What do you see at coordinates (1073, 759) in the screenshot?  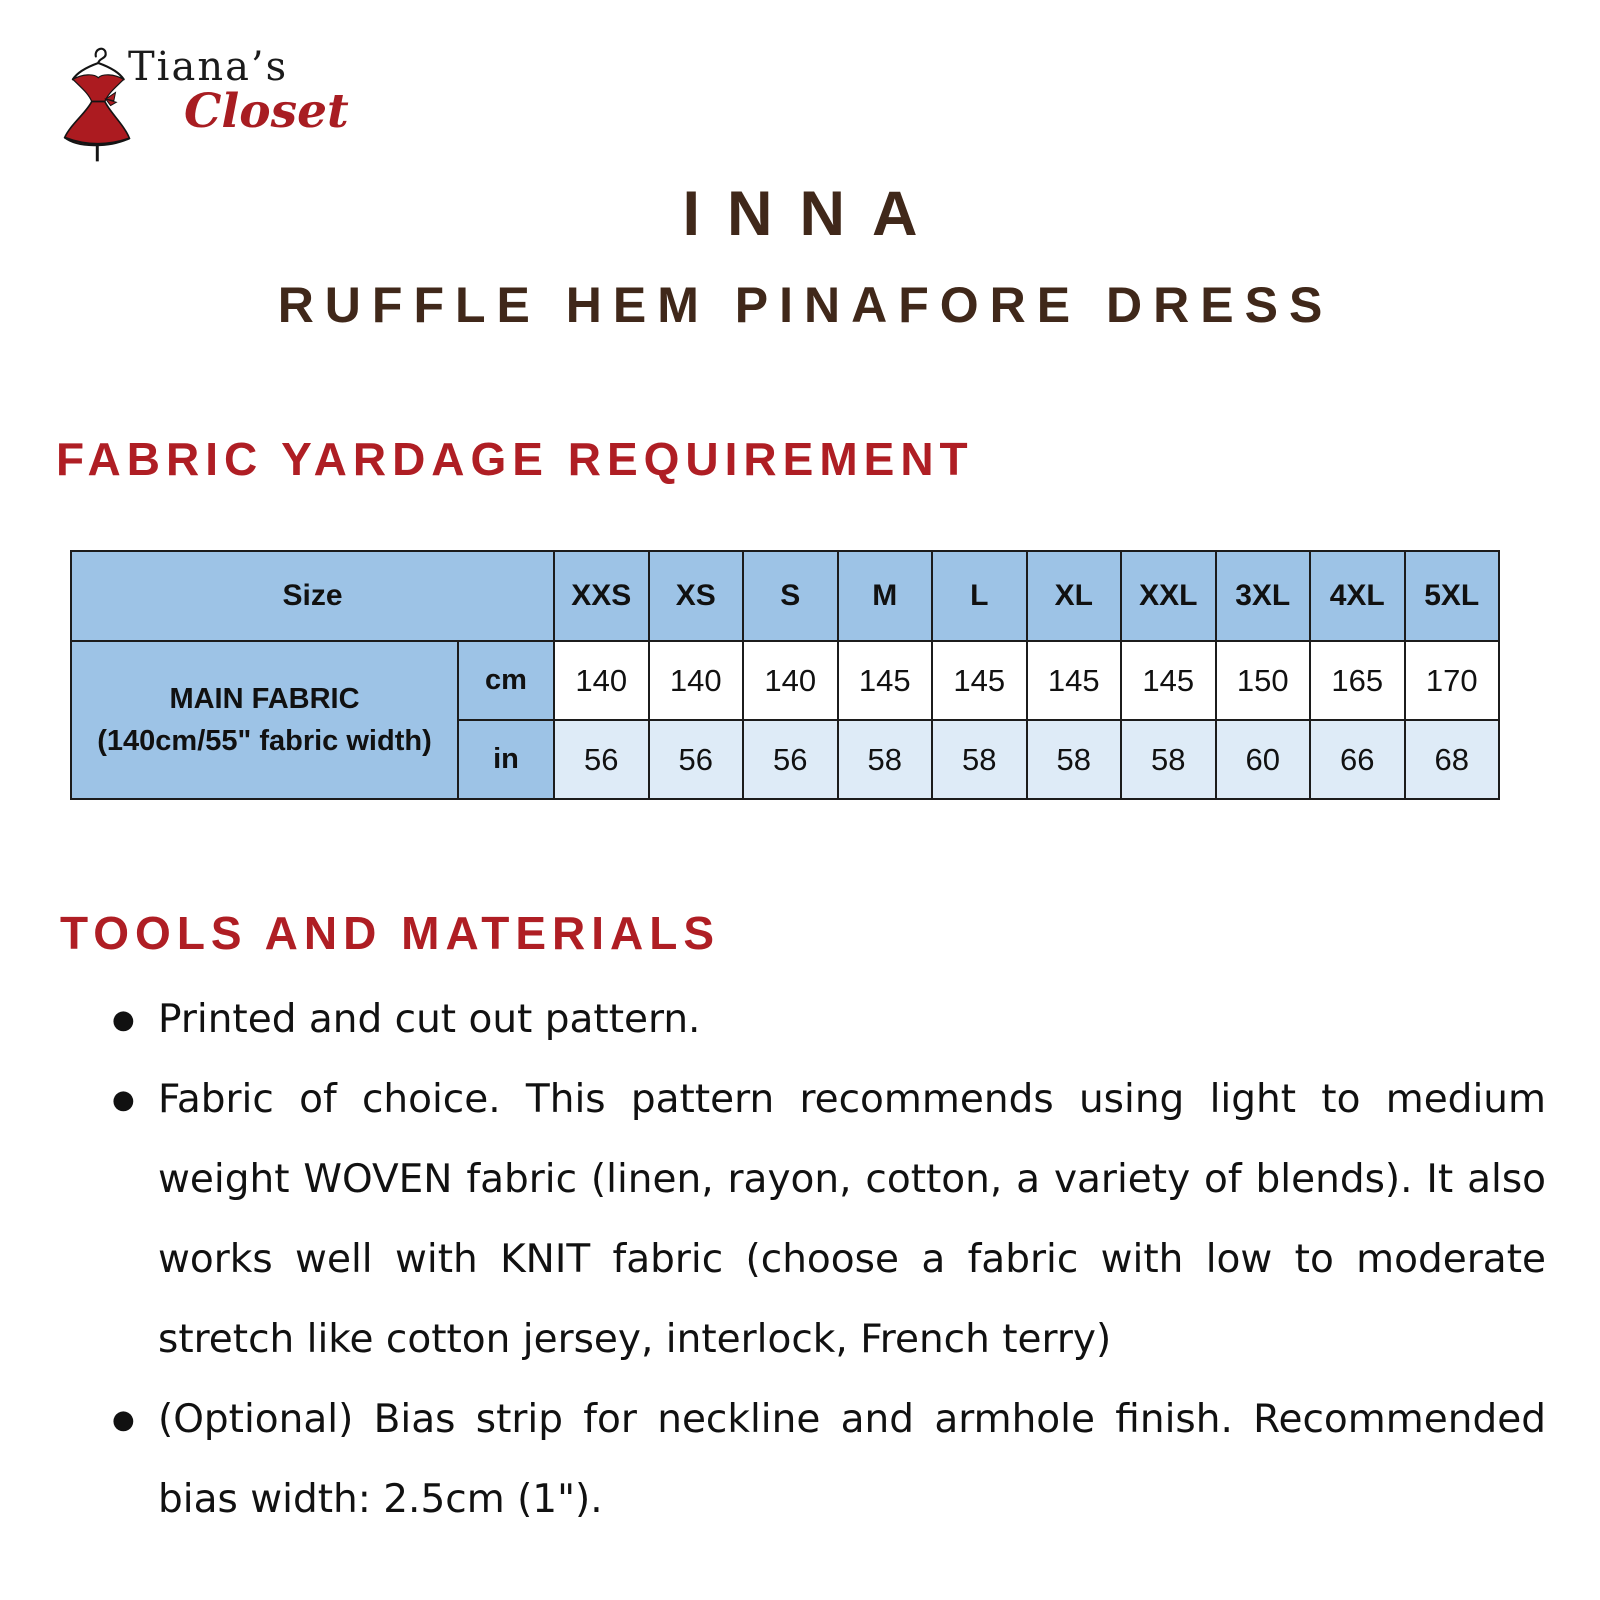 I see `in-value-xl: 58` at bounding box center [1073, 759].